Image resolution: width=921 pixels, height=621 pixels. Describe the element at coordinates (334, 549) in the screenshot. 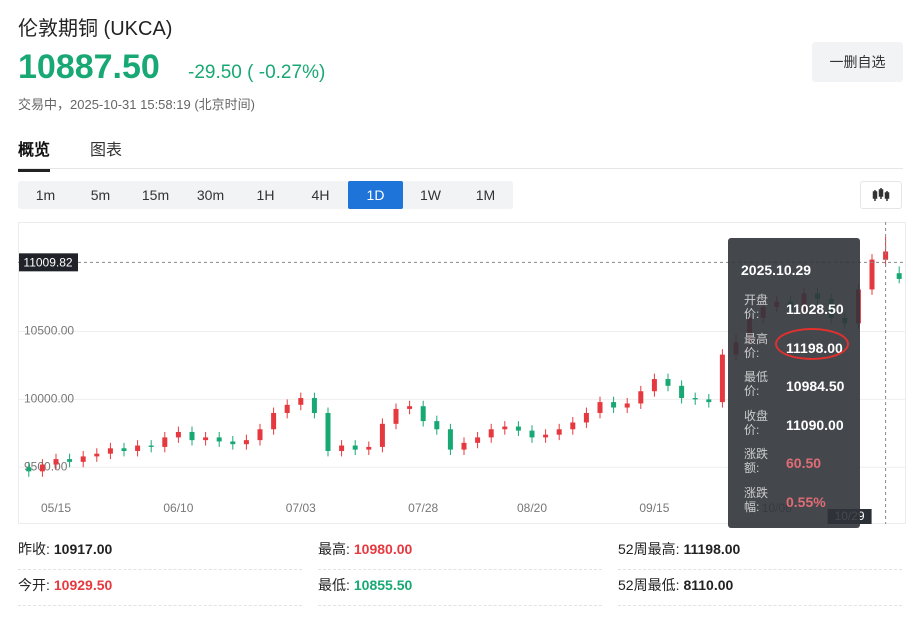

I see `stat-label: 最高:` at that location.